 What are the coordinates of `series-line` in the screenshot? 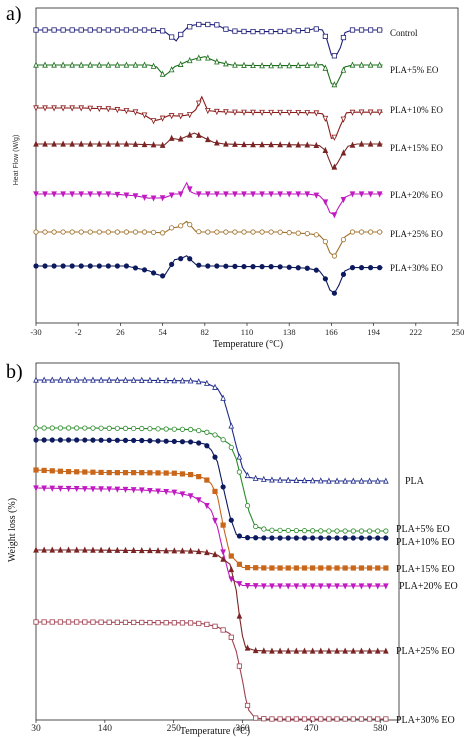 It's located at (211, 670).